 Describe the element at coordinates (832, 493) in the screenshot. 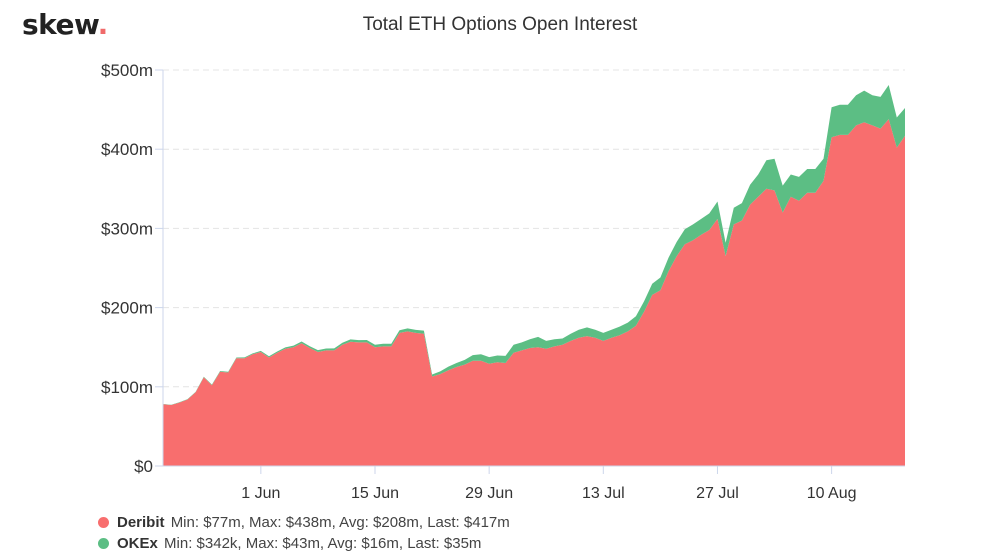

I see `x-tick-label: 10 Aug` at that location.